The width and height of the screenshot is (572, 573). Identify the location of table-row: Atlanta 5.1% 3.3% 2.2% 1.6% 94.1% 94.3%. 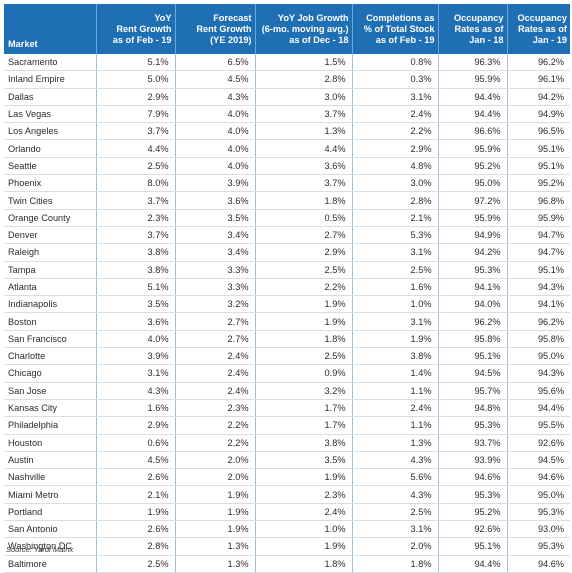
(287, 287).